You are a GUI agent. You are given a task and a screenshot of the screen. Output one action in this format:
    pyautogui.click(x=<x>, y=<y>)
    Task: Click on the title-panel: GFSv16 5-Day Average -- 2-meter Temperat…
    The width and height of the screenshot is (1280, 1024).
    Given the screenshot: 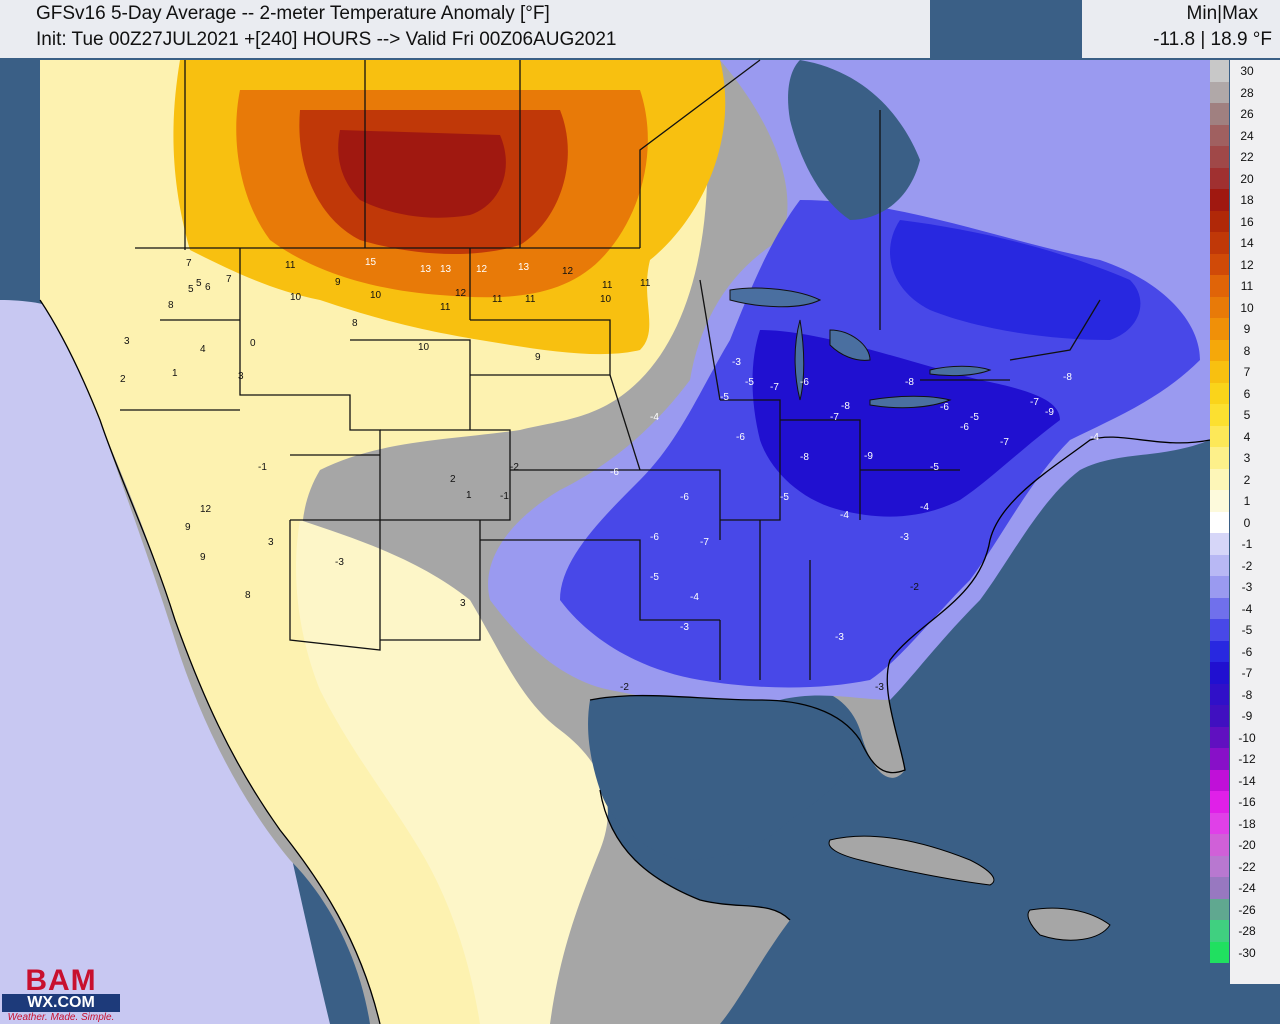 What is the action you would take?
    pyautogui.click(x=465, y=29)
    